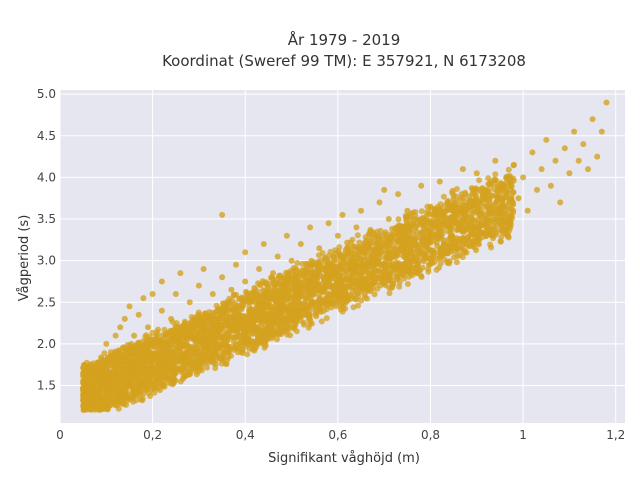 This screenshot has height=480, width=640. Describe the element at coordinates (46, 94) in the screenshot. I see `y-tick-label: 5.0` at that location.